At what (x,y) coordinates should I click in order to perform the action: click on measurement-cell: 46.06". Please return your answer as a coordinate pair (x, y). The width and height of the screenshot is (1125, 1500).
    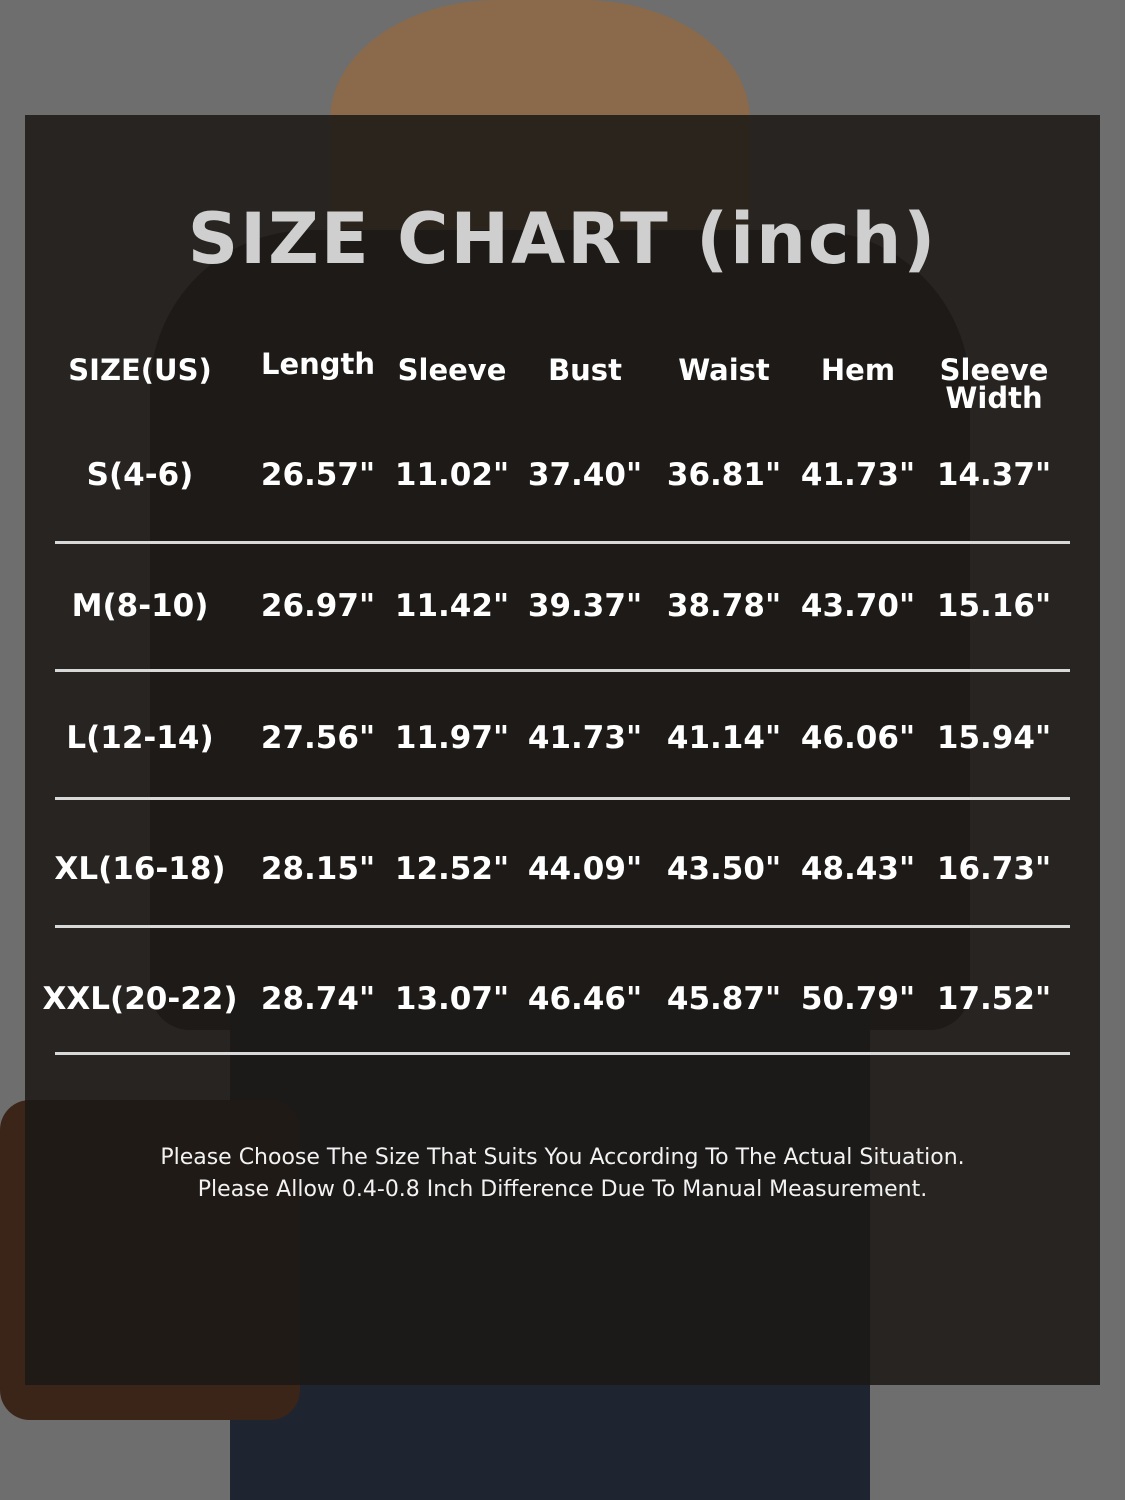
    Looking at the image, I should click on (858, 738).